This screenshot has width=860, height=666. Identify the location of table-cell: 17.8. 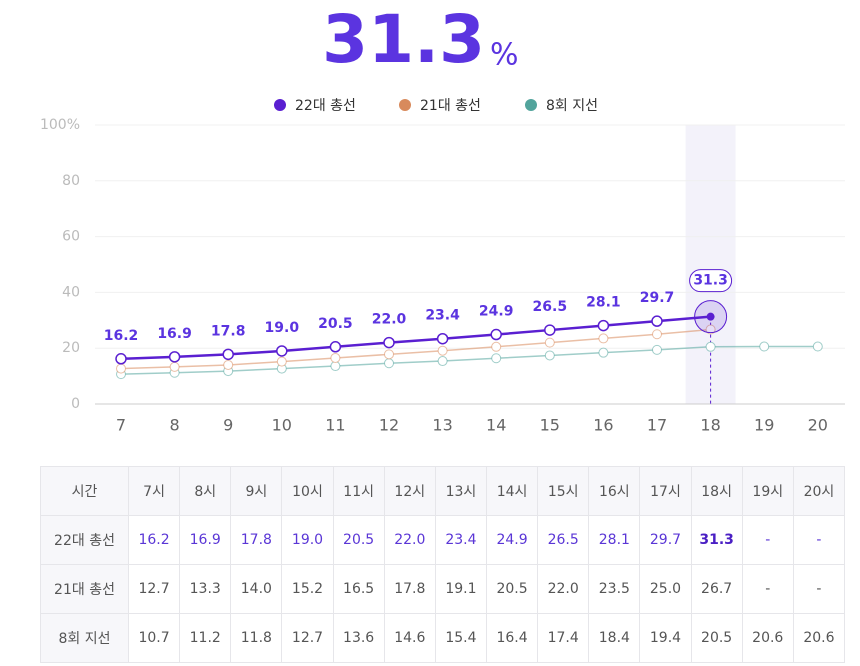
(409, 589).